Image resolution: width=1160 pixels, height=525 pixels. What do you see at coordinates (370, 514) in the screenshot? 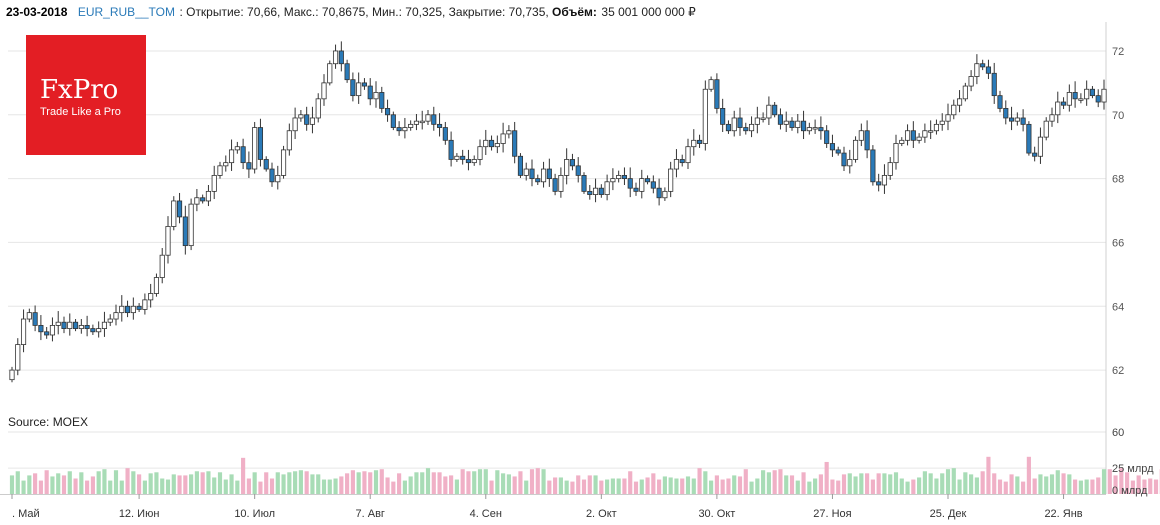
I see `x-tick-label: 7. Авг` at bounding box center [370, 514].